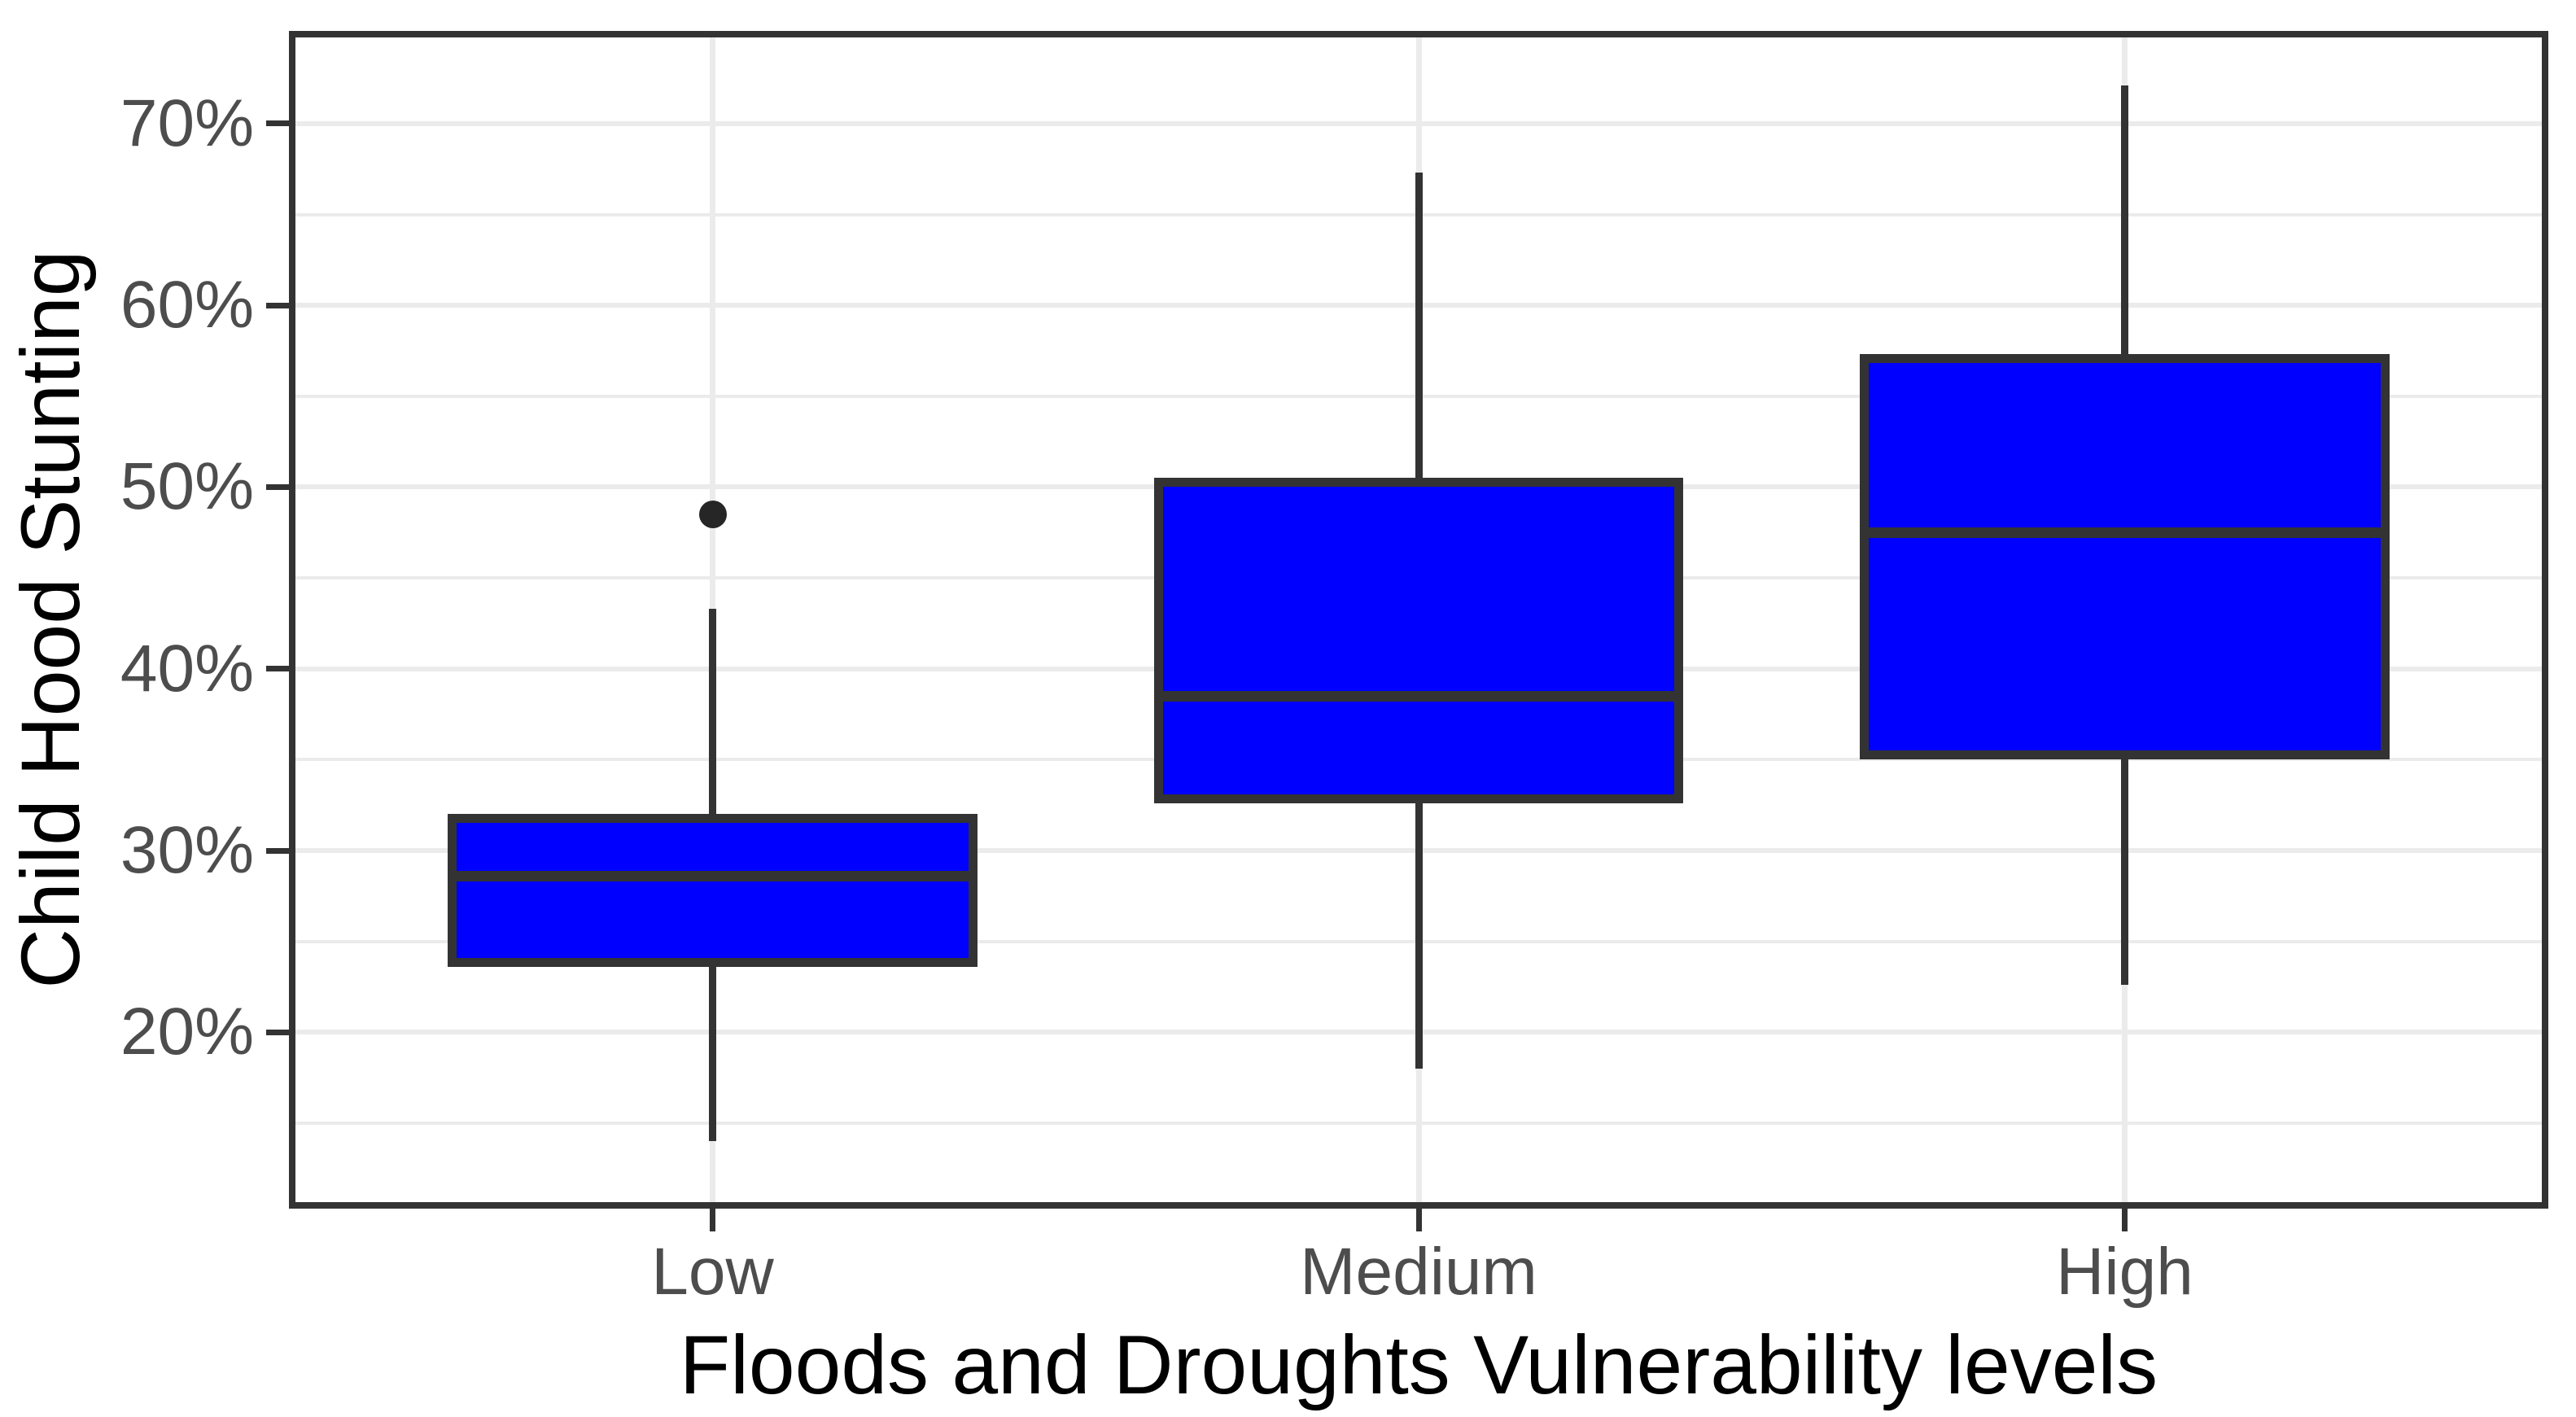 This screenshot has width=2576, height=1417. What do you see at coordinates (712, 514) in the screenshot?
I see `outlier-point` at bounding box center [712, 514].